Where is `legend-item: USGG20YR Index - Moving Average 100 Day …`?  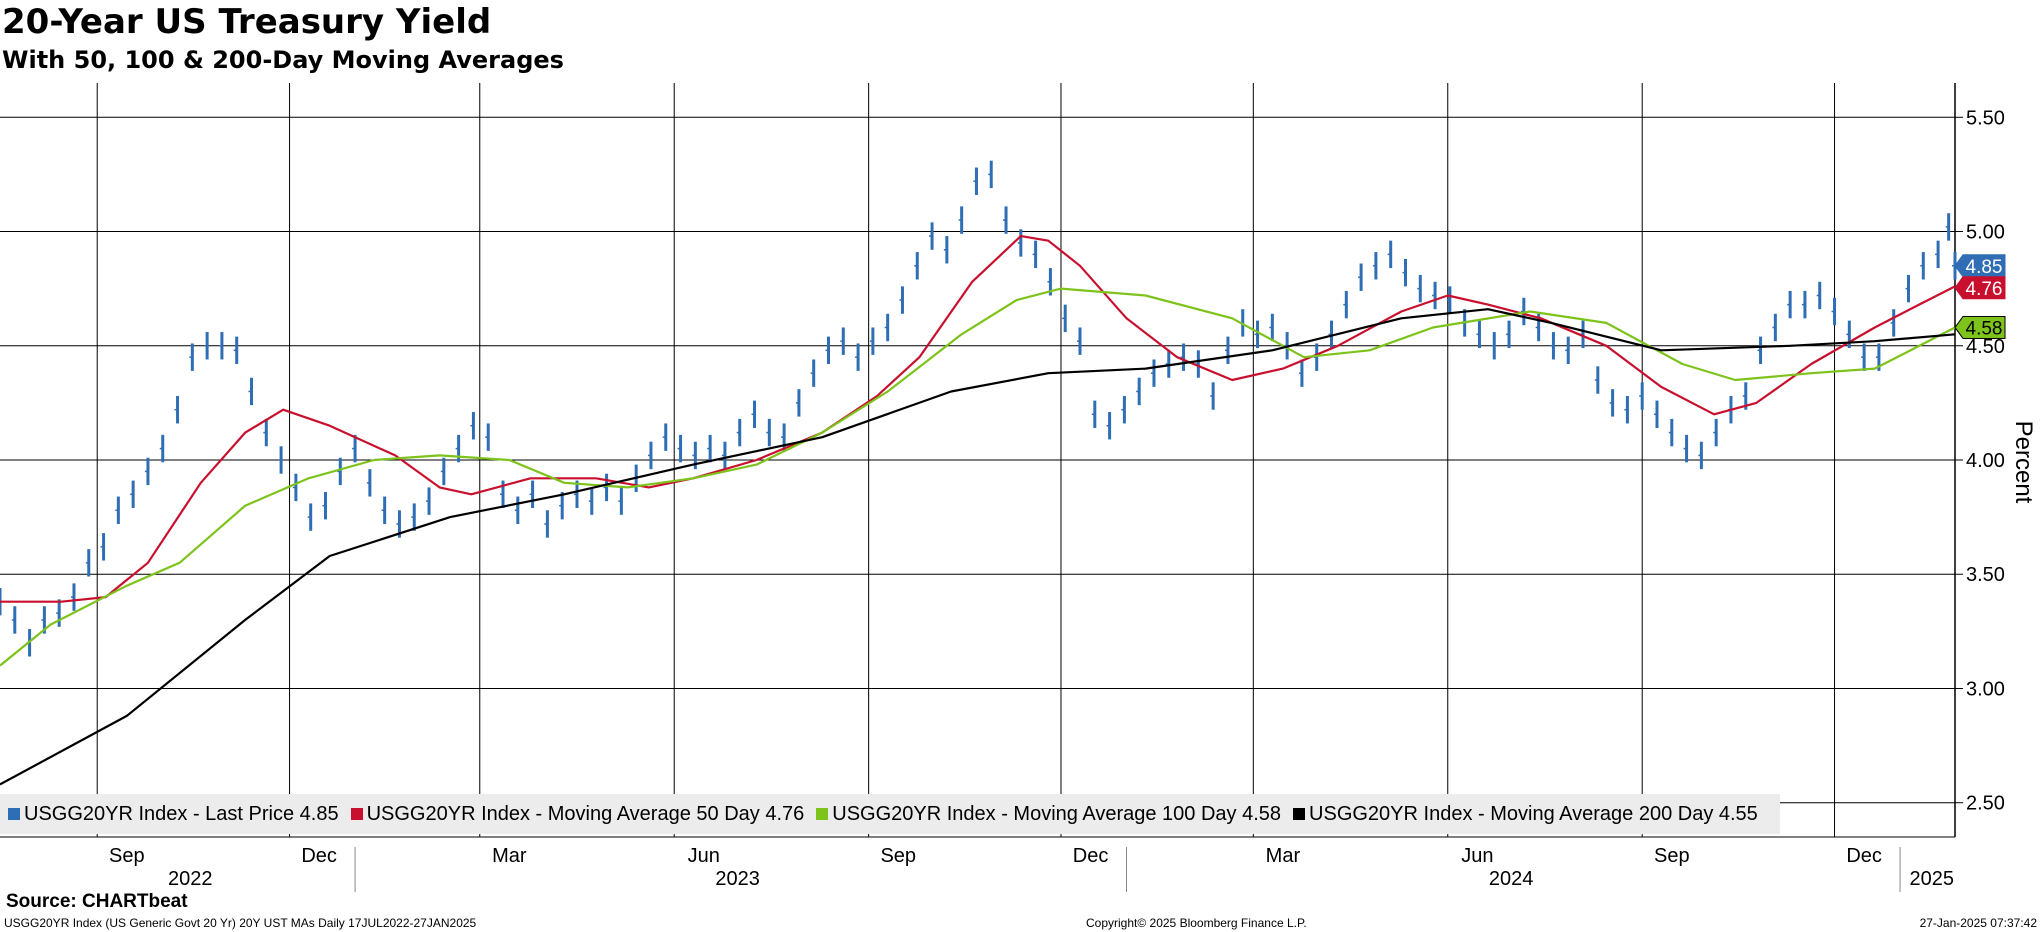 legend-item: USGG20YR Index - Moving Average 100 Day … is located at coordinates (1048, 814).